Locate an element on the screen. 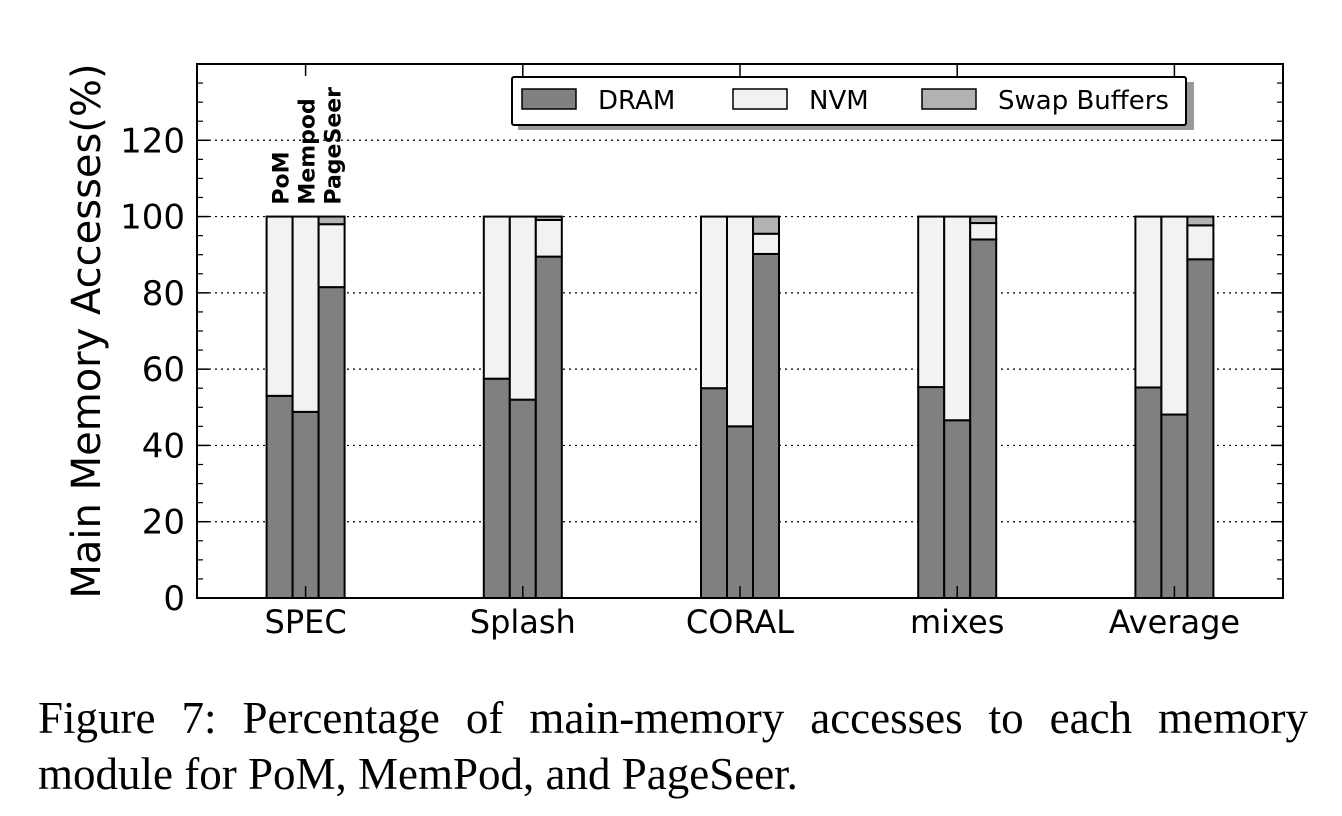 This screenshot has height=816, width=1342. legend-box is located at coordinates (849, 101).